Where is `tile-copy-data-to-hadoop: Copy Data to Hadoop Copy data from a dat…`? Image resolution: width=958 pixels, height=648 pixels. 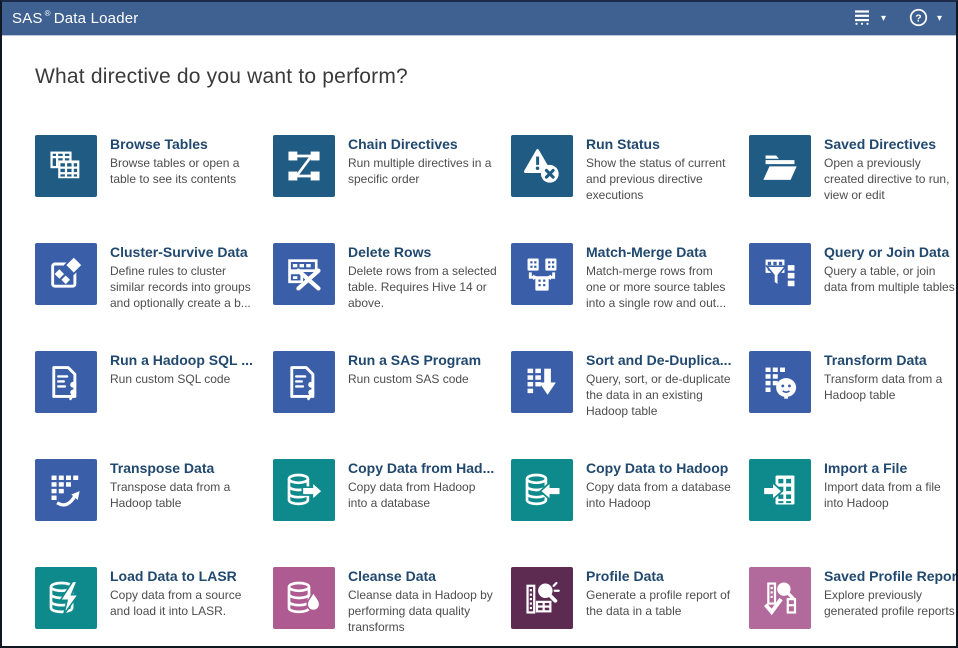
tile-copy-data-to-hadoop: Copy Data to Hadoop Copy data from a dat… is located at coordinates (630, 513).